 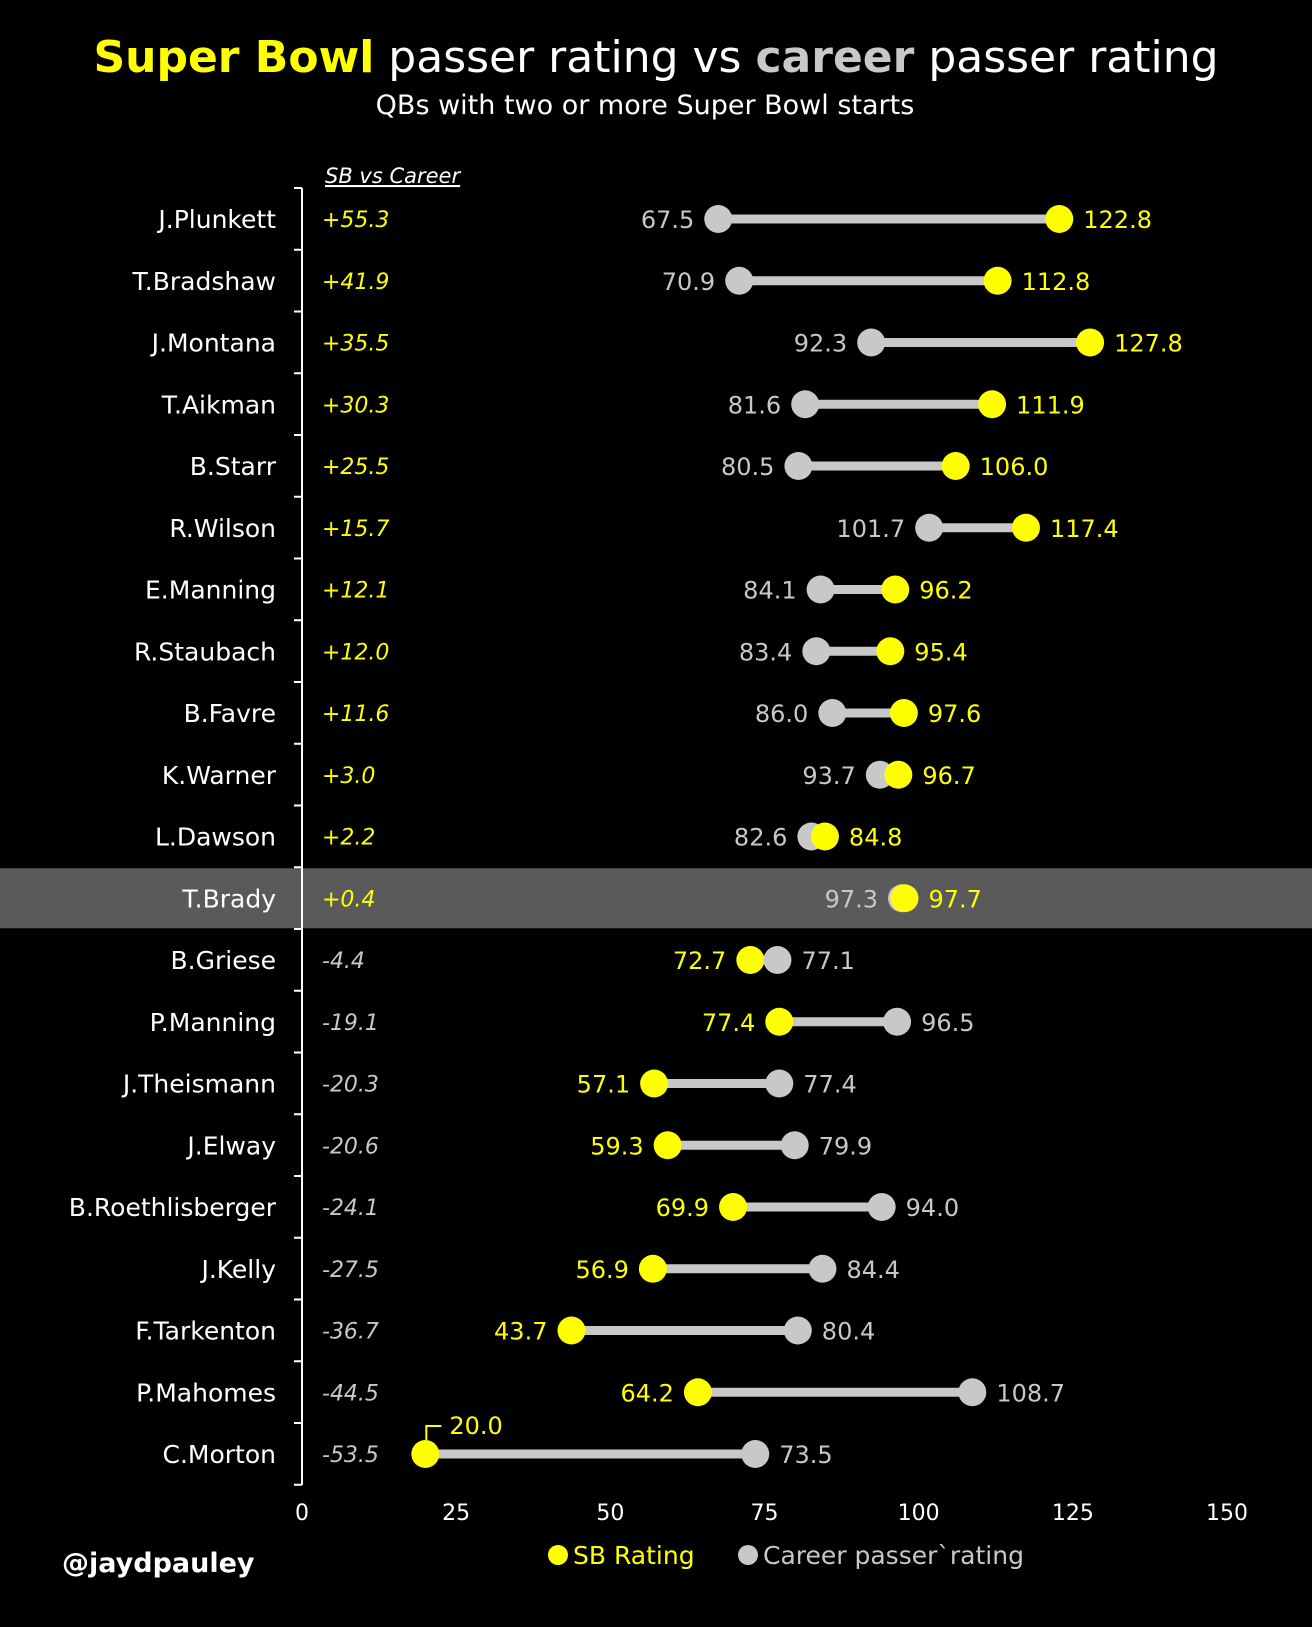 I want to click on qb-row: C.Morton -53.5 73.5 20.0, so click(x=498, y=1440).